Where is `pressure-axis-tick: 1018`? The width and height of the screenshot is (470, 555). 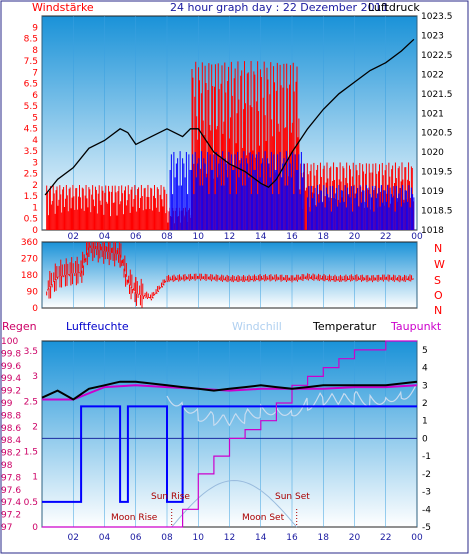 pressure-axis-tick: 1018 is located at coordinates (432, 231).